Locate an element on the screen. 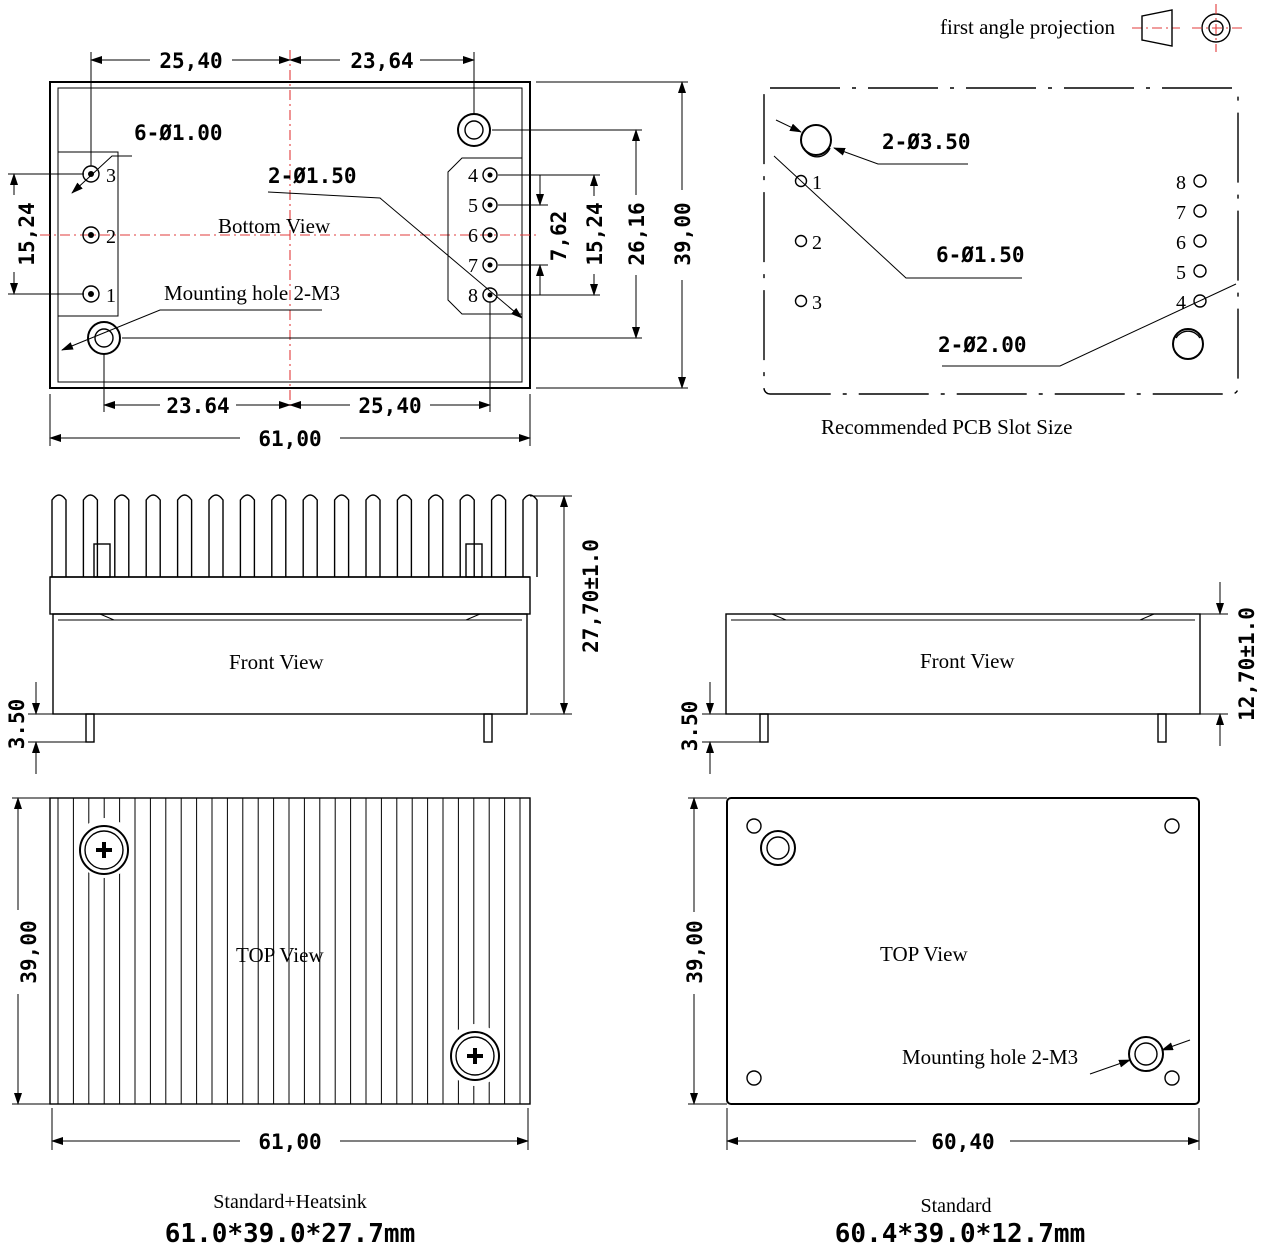 The height and width of the screenshot is (1252, 1266). projection-label: first angle projection is located at coordinates (1027, 27).